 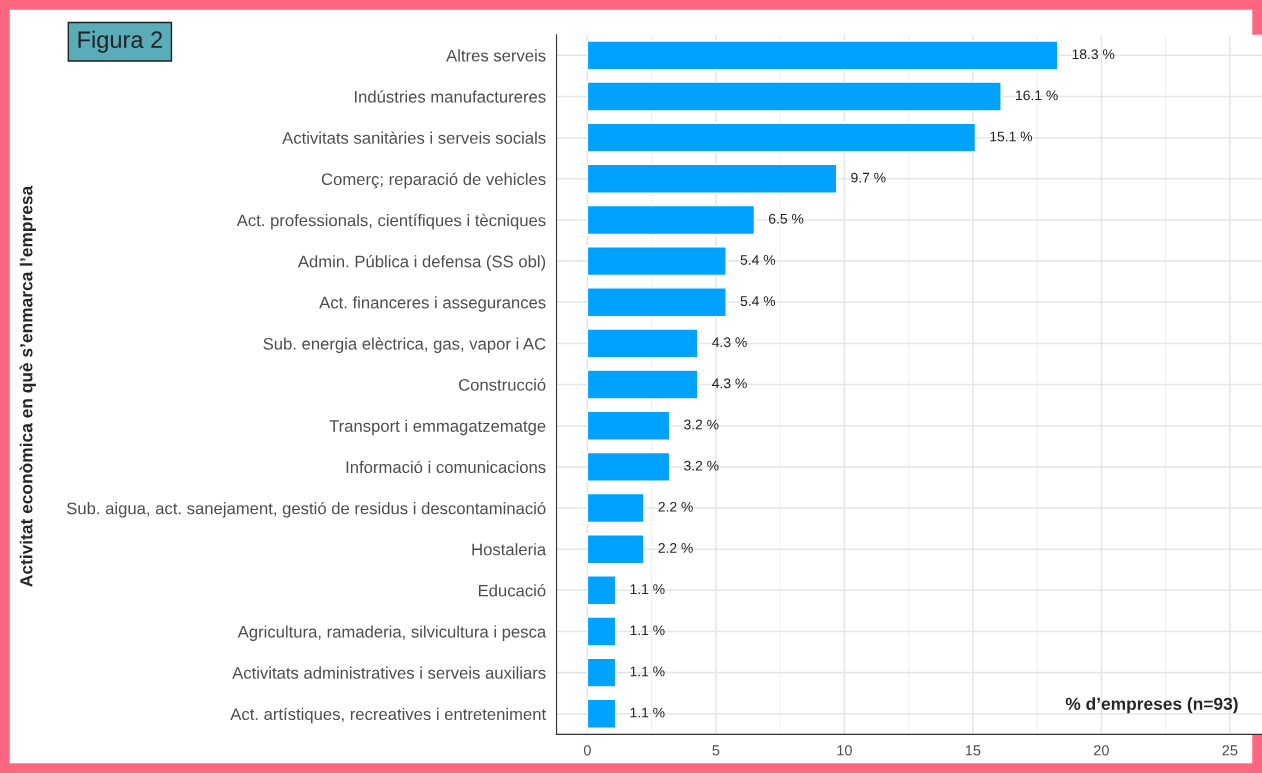 What do you see at coordinates (389, 672) in the screenshot?
I see `y-tick-label: Activitats administratives i serveis auxiliars` at bounding box center [389, 672].